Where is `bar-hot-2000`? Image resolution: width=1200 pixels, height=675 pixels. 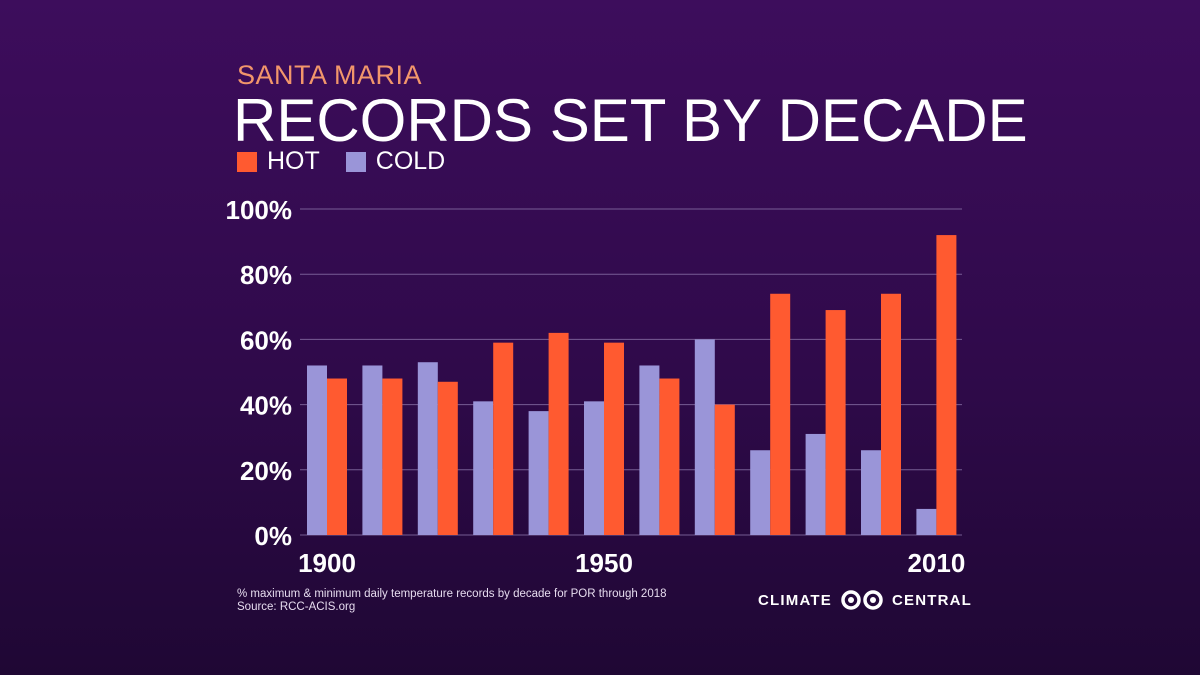 bar-hot-2000 is located at coordinates (891, 414).